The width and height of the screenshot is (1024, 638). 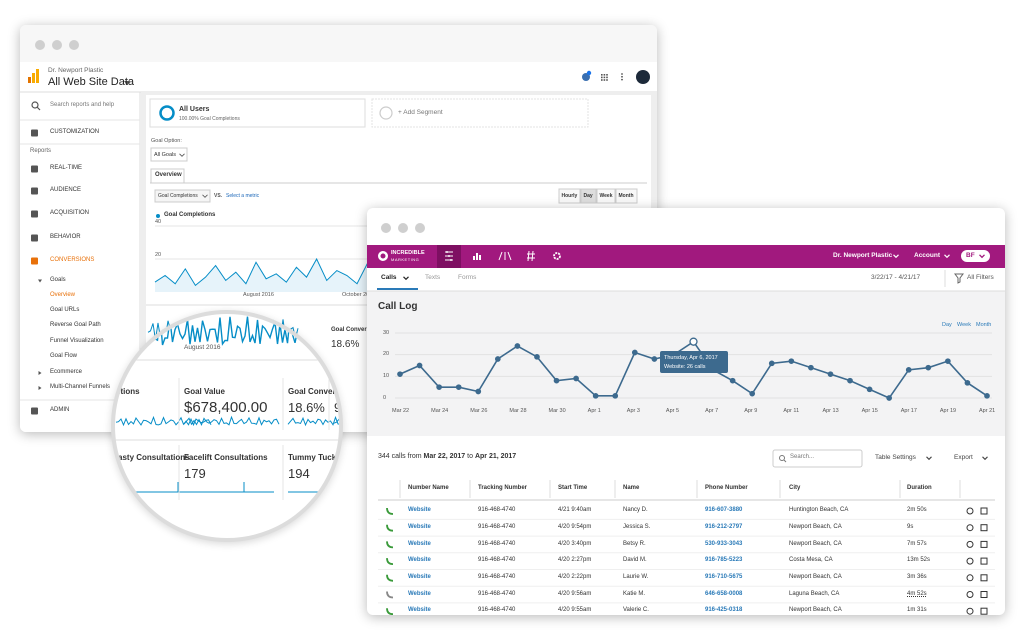 I want to click on nav-heading: Reports, so click(x=41, y=151).